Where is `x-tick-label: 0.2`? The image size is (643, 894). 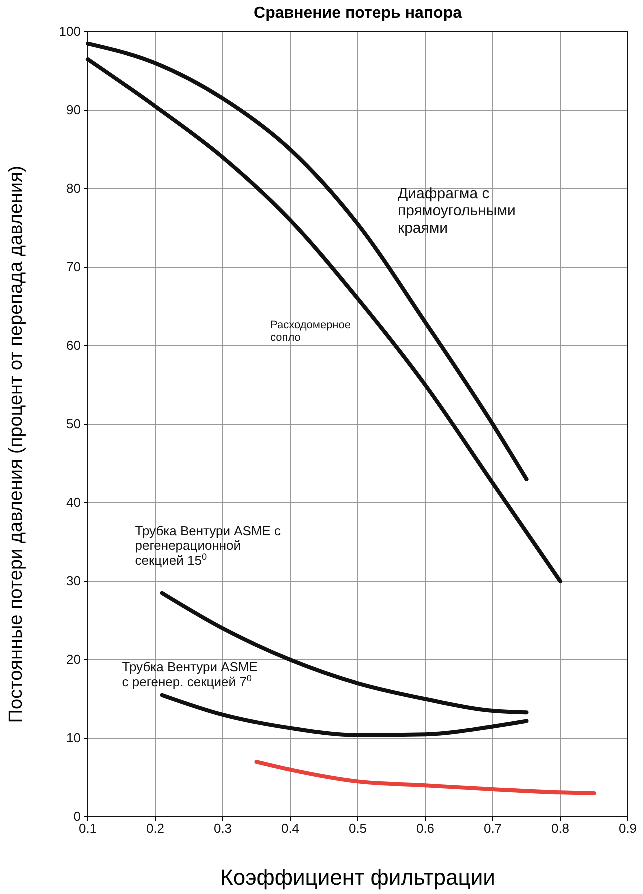
x-tick-label: 0.2 is located at coordinates (155, 828).